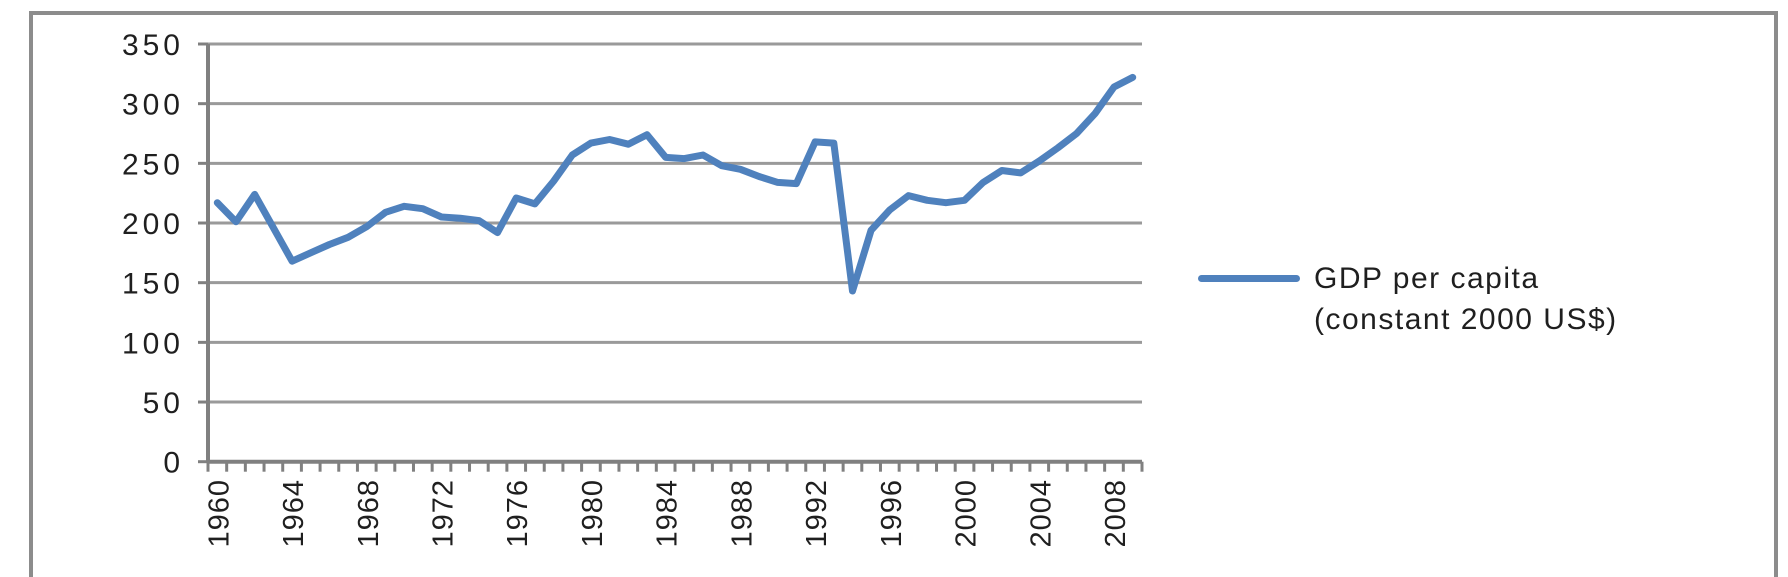 Image resolution: width=1788 pixels, height=577 pixels. I want to click on legend-label-line2: (constant 2000 US$), so click(1466, 320).